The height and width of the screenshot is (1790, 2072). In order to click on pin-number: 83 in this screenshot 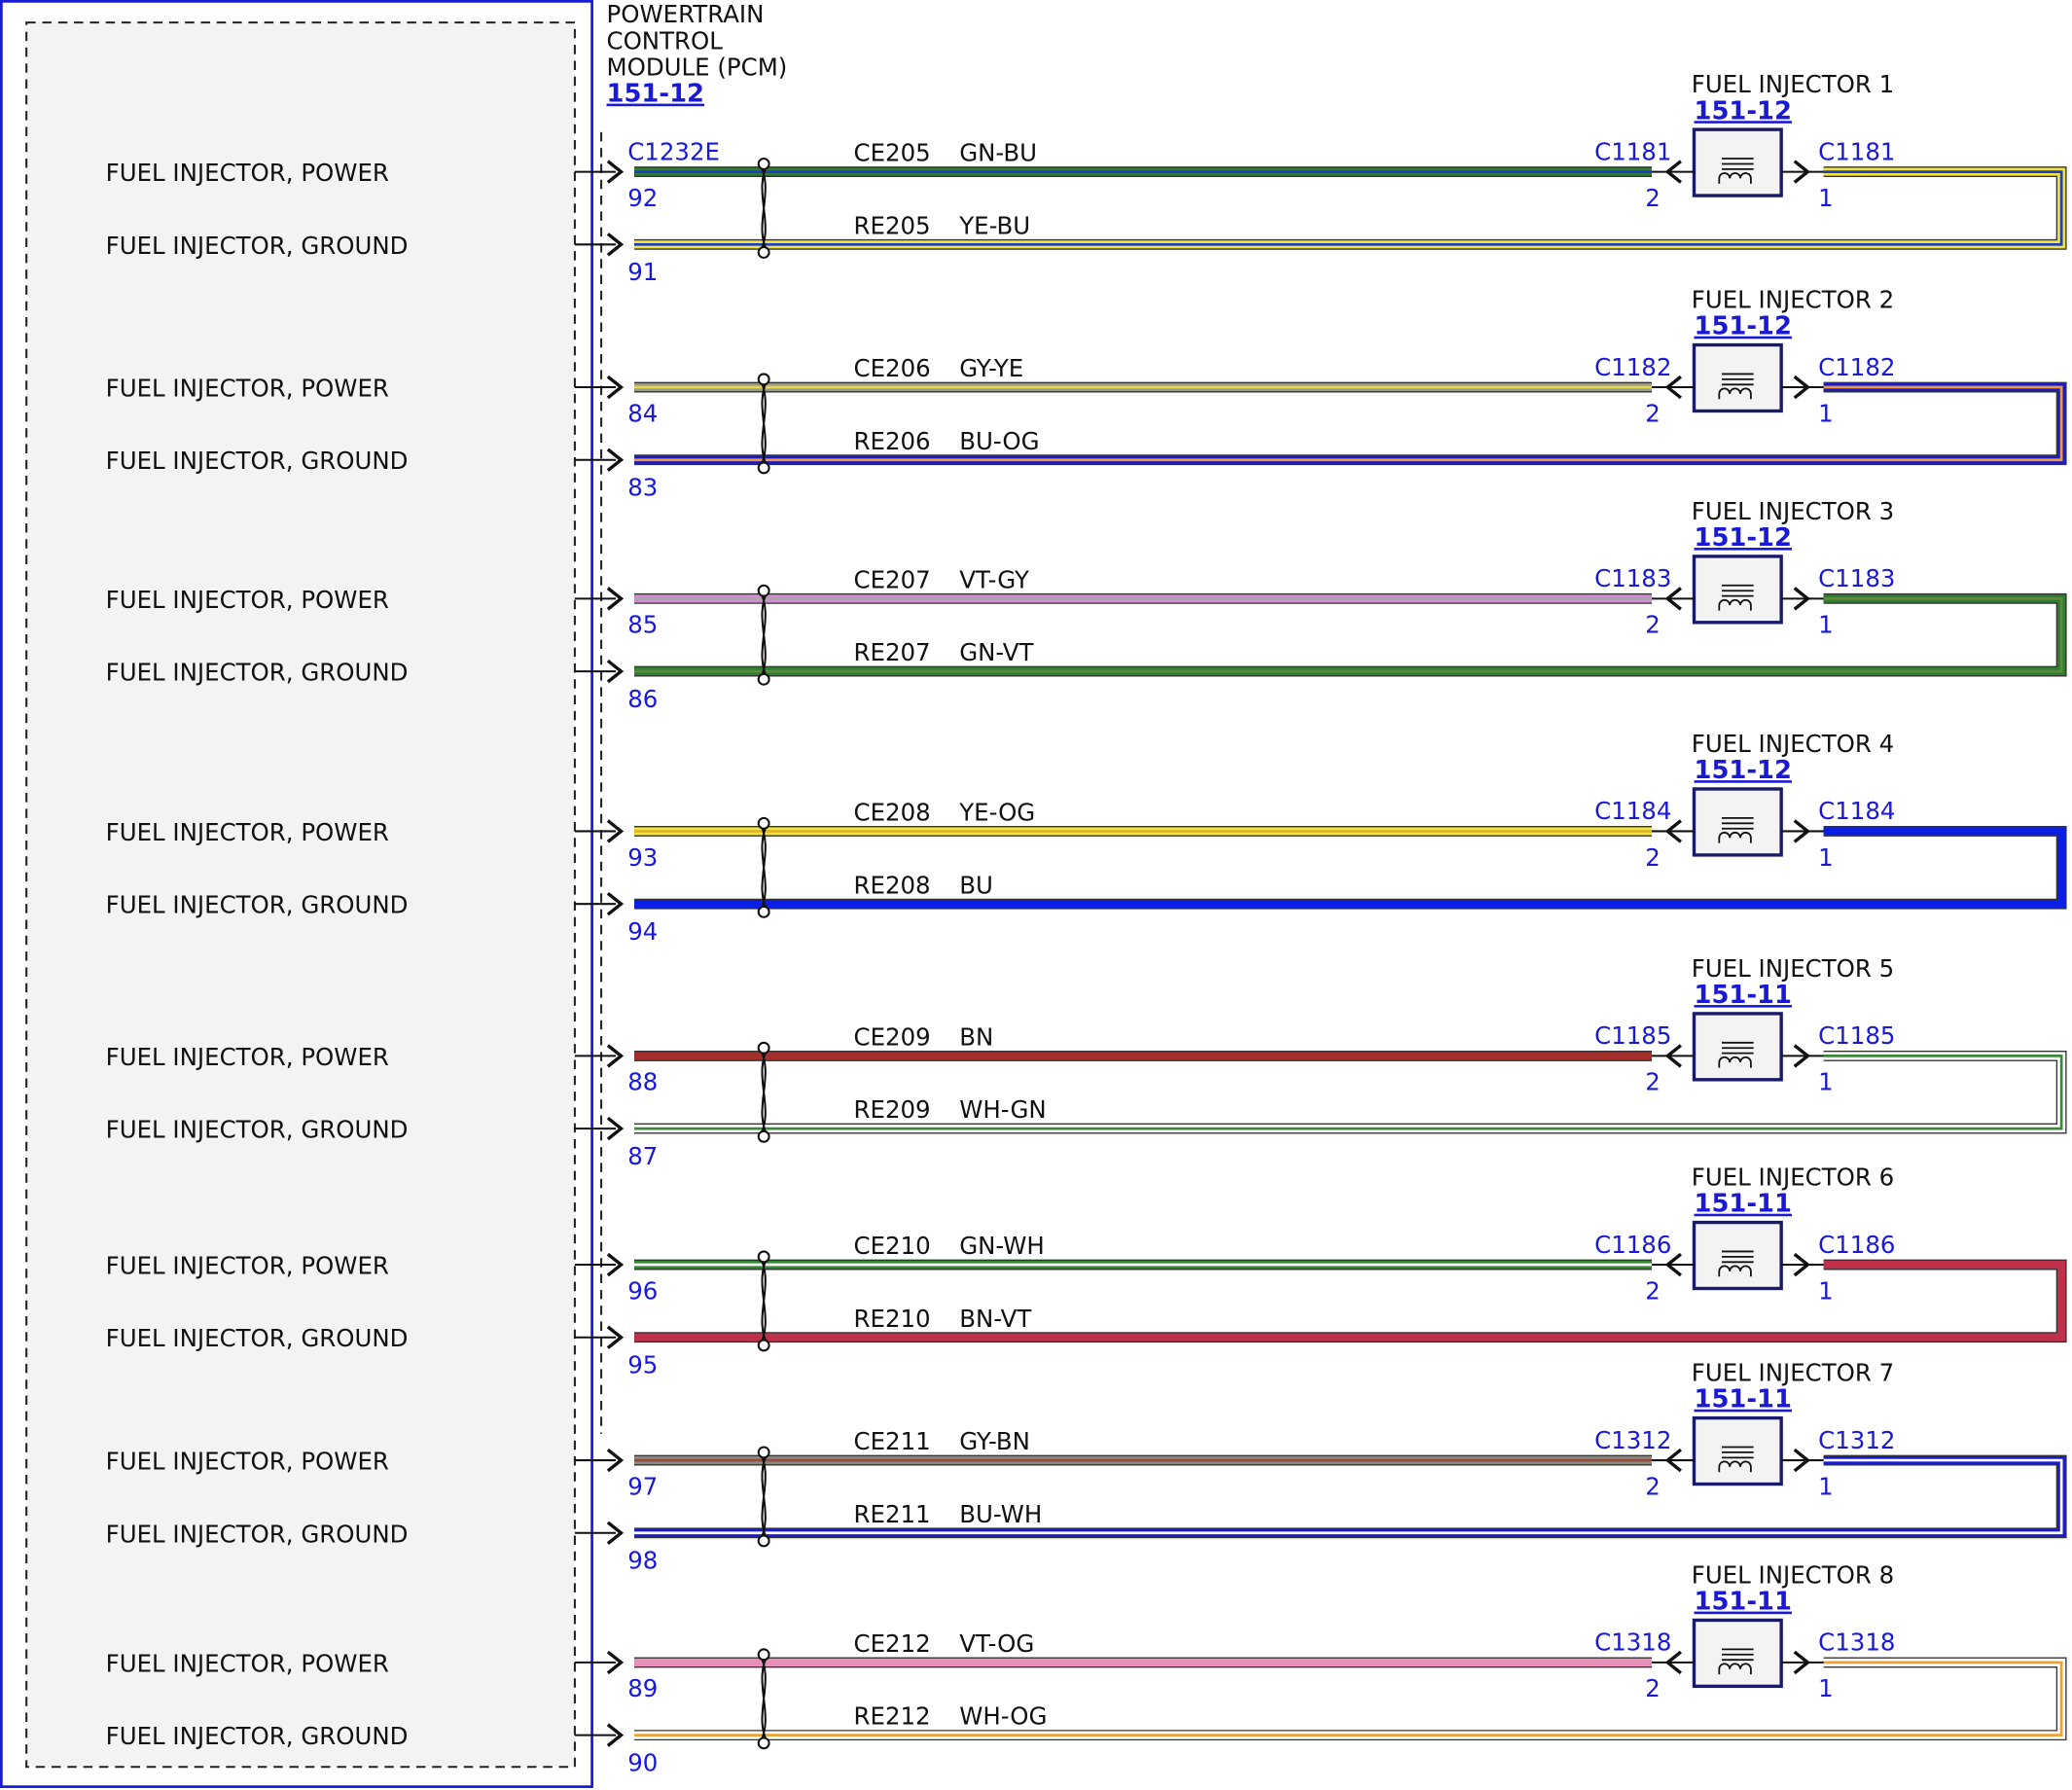, I will do `click(643, 487)`.